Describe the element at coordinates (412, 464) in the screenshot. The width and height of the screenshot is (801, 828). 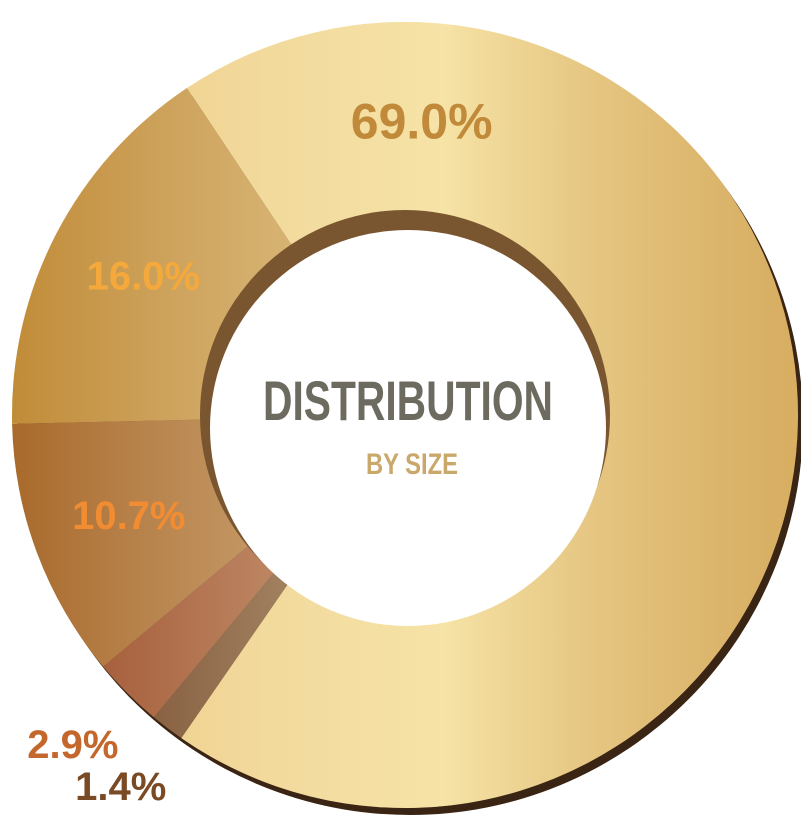
I see `center-subtitle: BY SIZE` at that location.